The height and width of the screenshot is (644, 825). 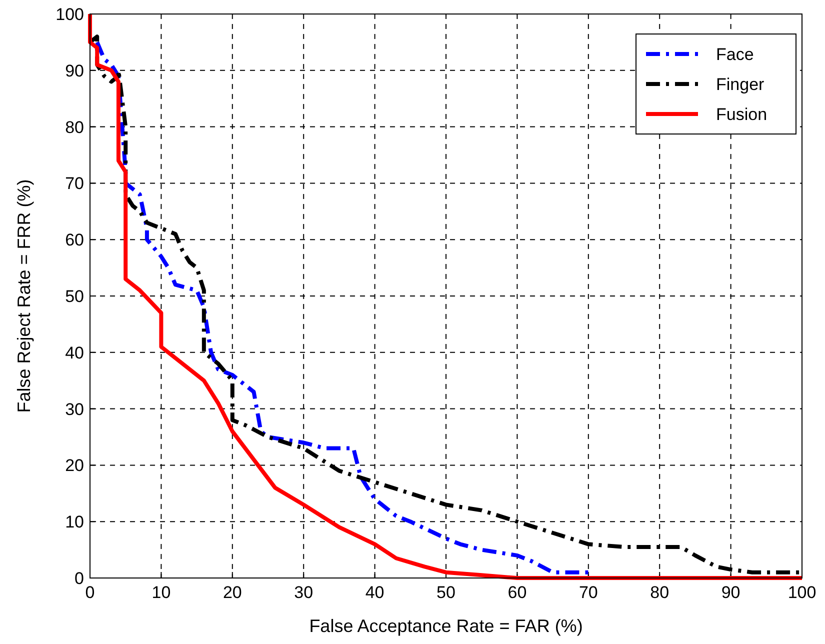 What do you see at coordinates (802, 592) in the screenshot?
I see `x-tick-label: 100` at bounding box center [802, 592].